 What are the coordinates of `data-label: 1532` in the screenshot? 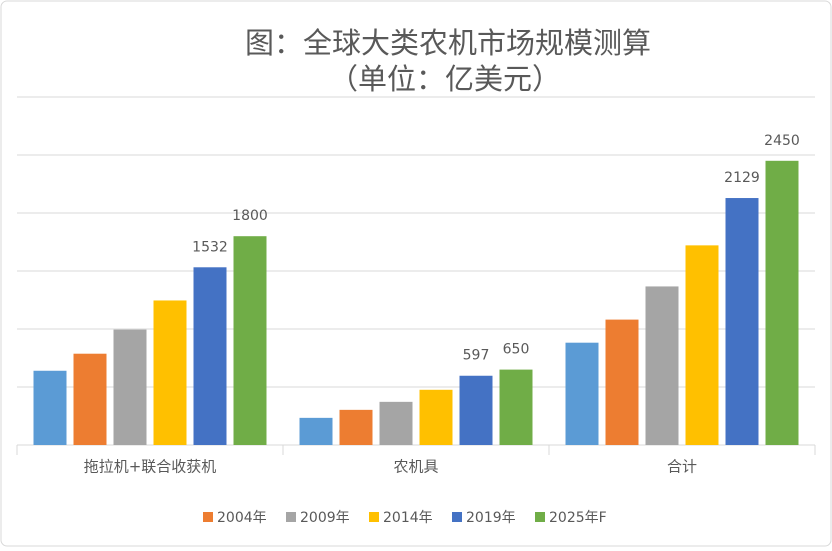 It's located at (210, 247).